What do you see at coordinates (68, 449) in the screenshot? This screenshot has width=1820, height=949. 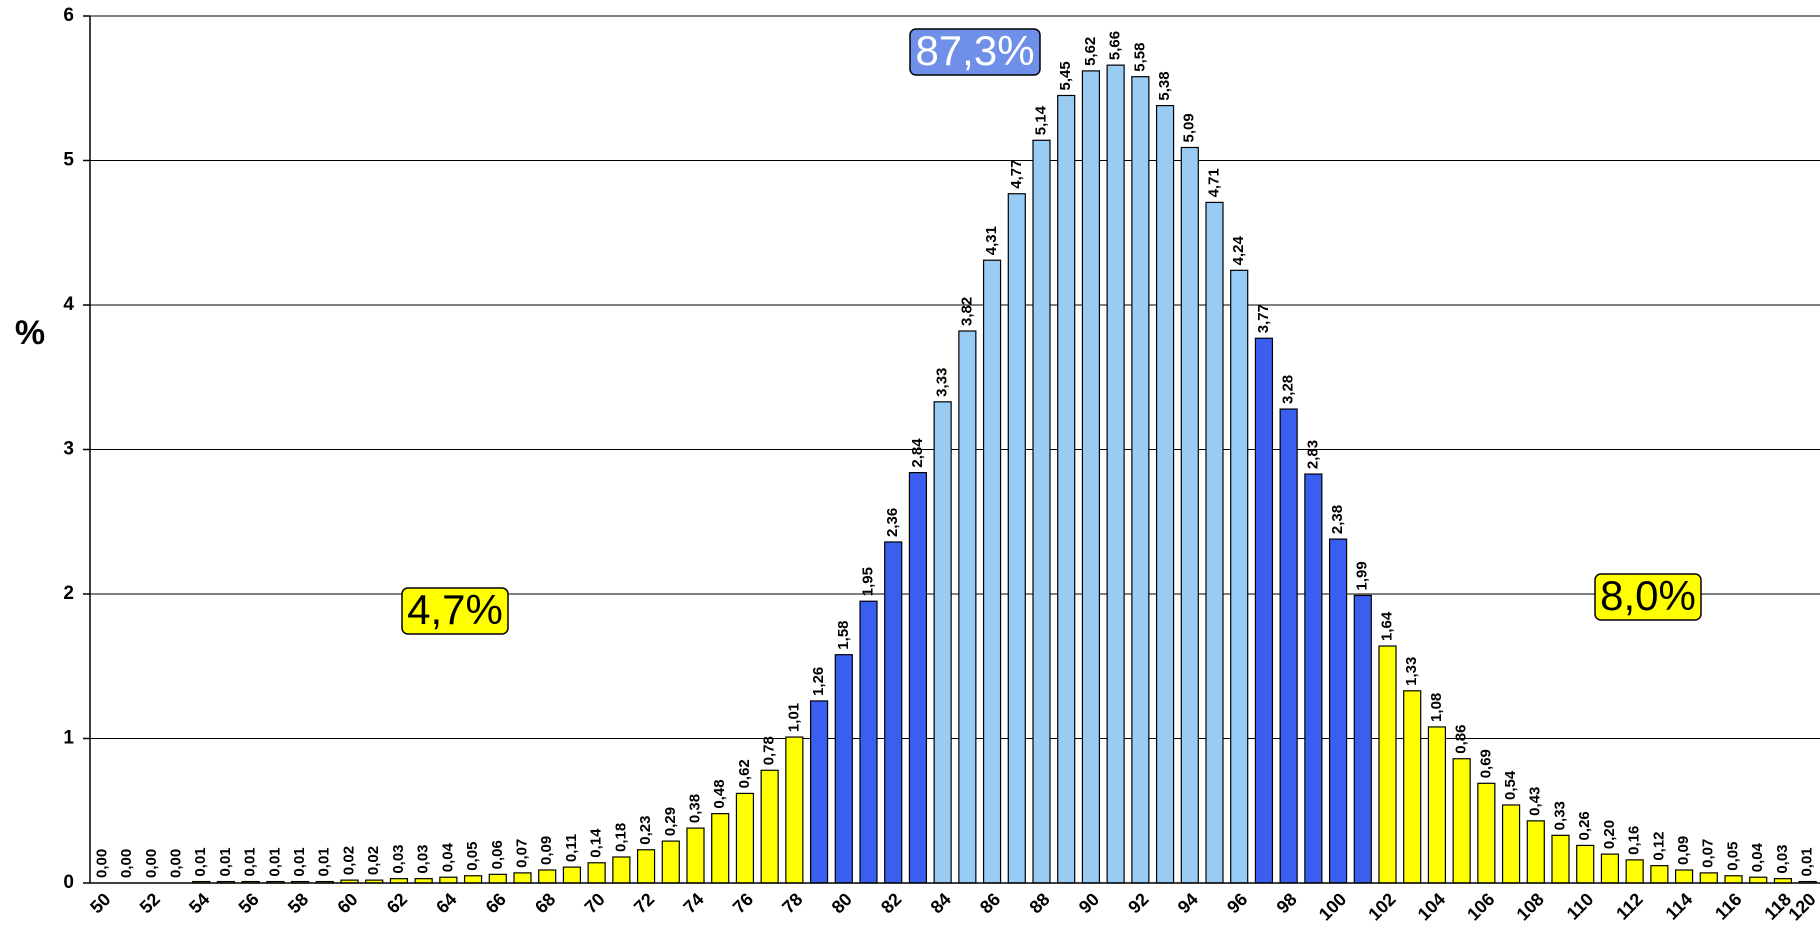 I see `y-tick-label: 3` at bounding box center [68, 449].